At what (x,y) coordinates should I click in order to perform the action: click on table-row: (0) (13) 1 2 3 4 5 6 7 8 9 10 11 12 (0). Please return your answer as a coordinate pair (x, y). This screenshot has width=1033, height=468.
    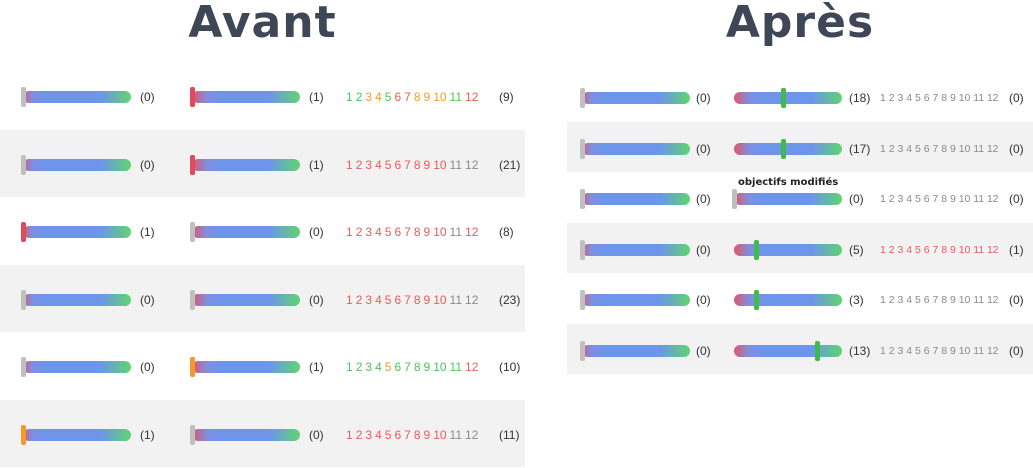
    Looking at the image, I should click on (800, 348).